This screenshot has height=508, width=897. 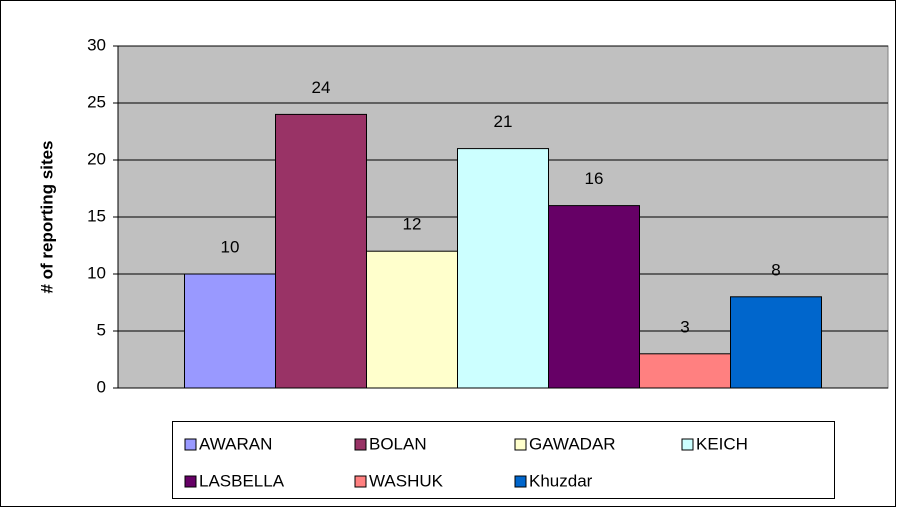 What do you see at coordinates (561, 480) in the screenshot?
I see `legend-label: Khuzdar` at bounding box center [561, 480].